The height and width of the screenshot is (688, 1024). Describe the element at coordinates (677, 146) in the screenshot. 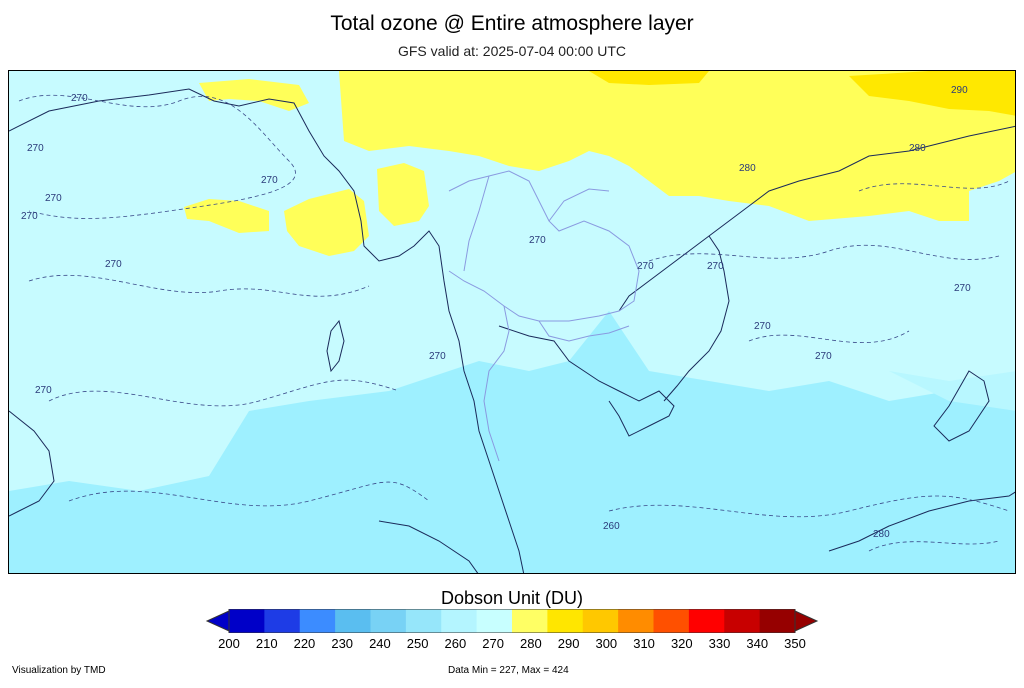

I see `ozone-band-280-north` at that location.